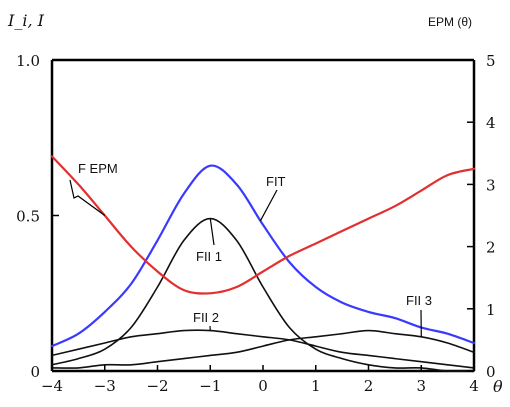 This screenshot has height=407, width=510. Describe the element at coordinates (206, 317) in the screenshot. I see `annotation-label-fii-2: FII 2` at that location.